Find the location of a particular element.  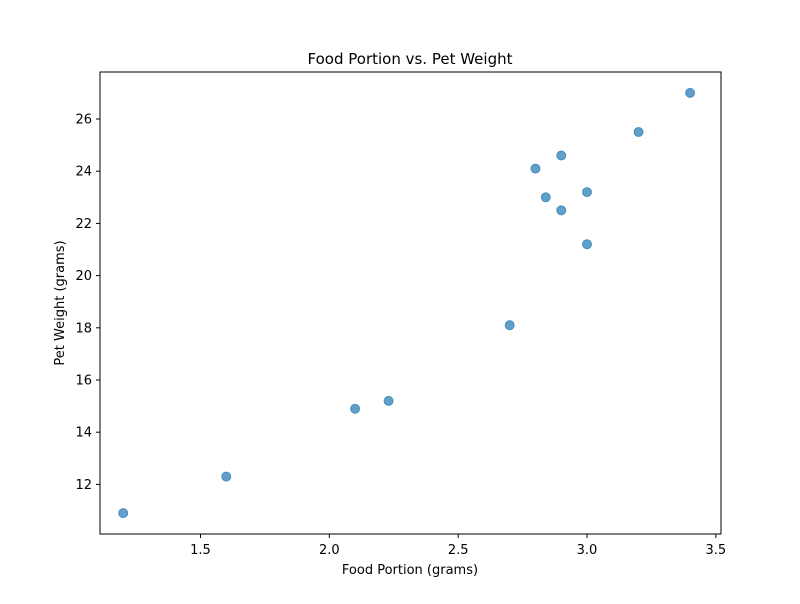

y-tick-label: 26 is located at coordinates (83, 119).